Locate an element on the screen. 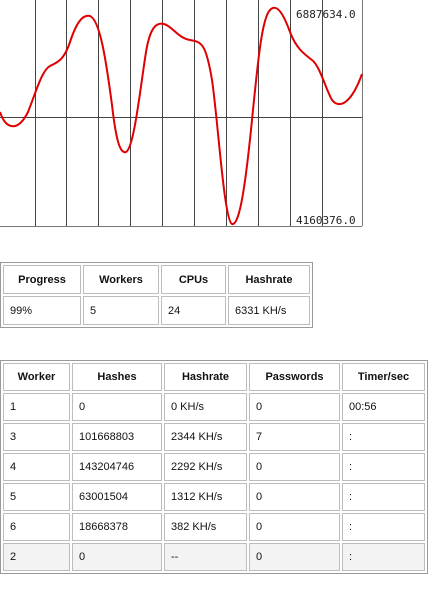  header-progress: Progress is located at coordinates (42, 279).